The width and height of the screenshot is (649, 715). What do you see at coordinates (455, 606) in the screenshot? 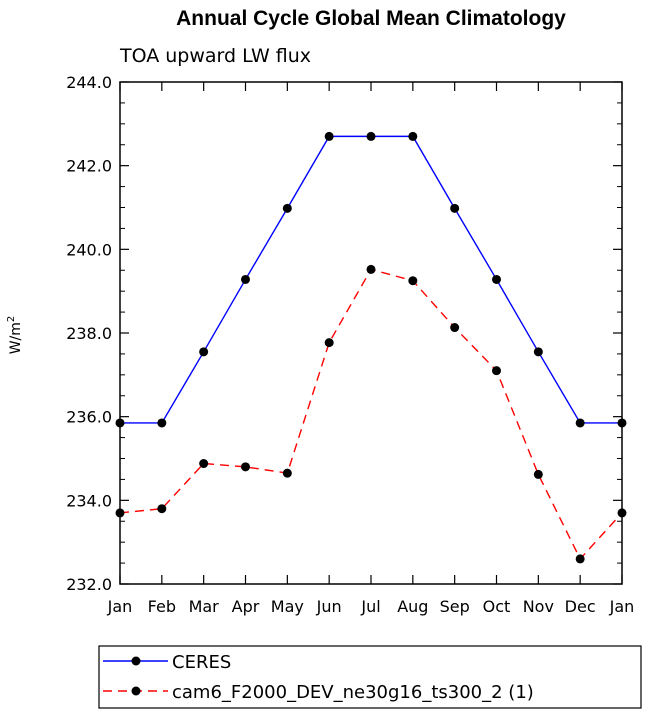
I see `x-tick-label: Sep` at bounding box center [455, 606].